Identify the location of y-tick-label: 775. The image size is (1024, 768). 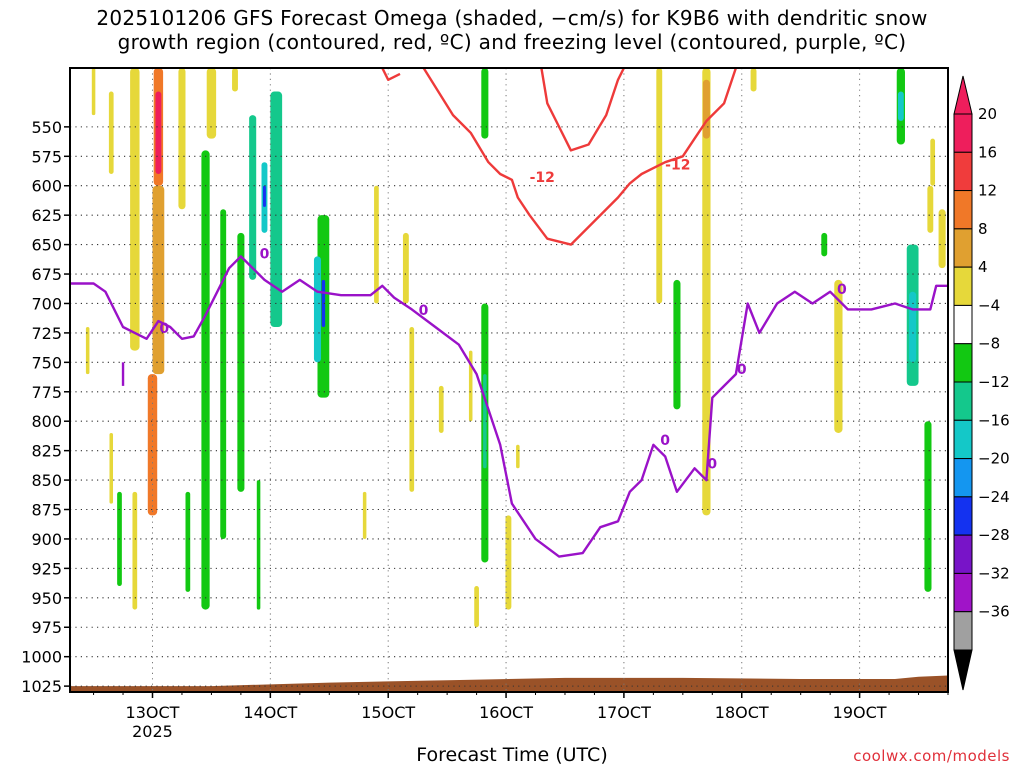
(46, 392).